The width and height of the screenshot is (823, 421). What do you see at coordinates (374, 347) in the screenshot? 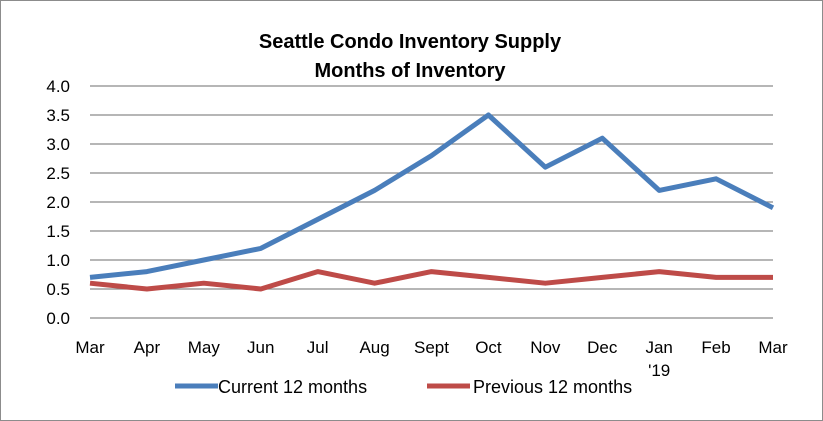
I see `x-tick-label: Aug` at bounding box center [374, 347].